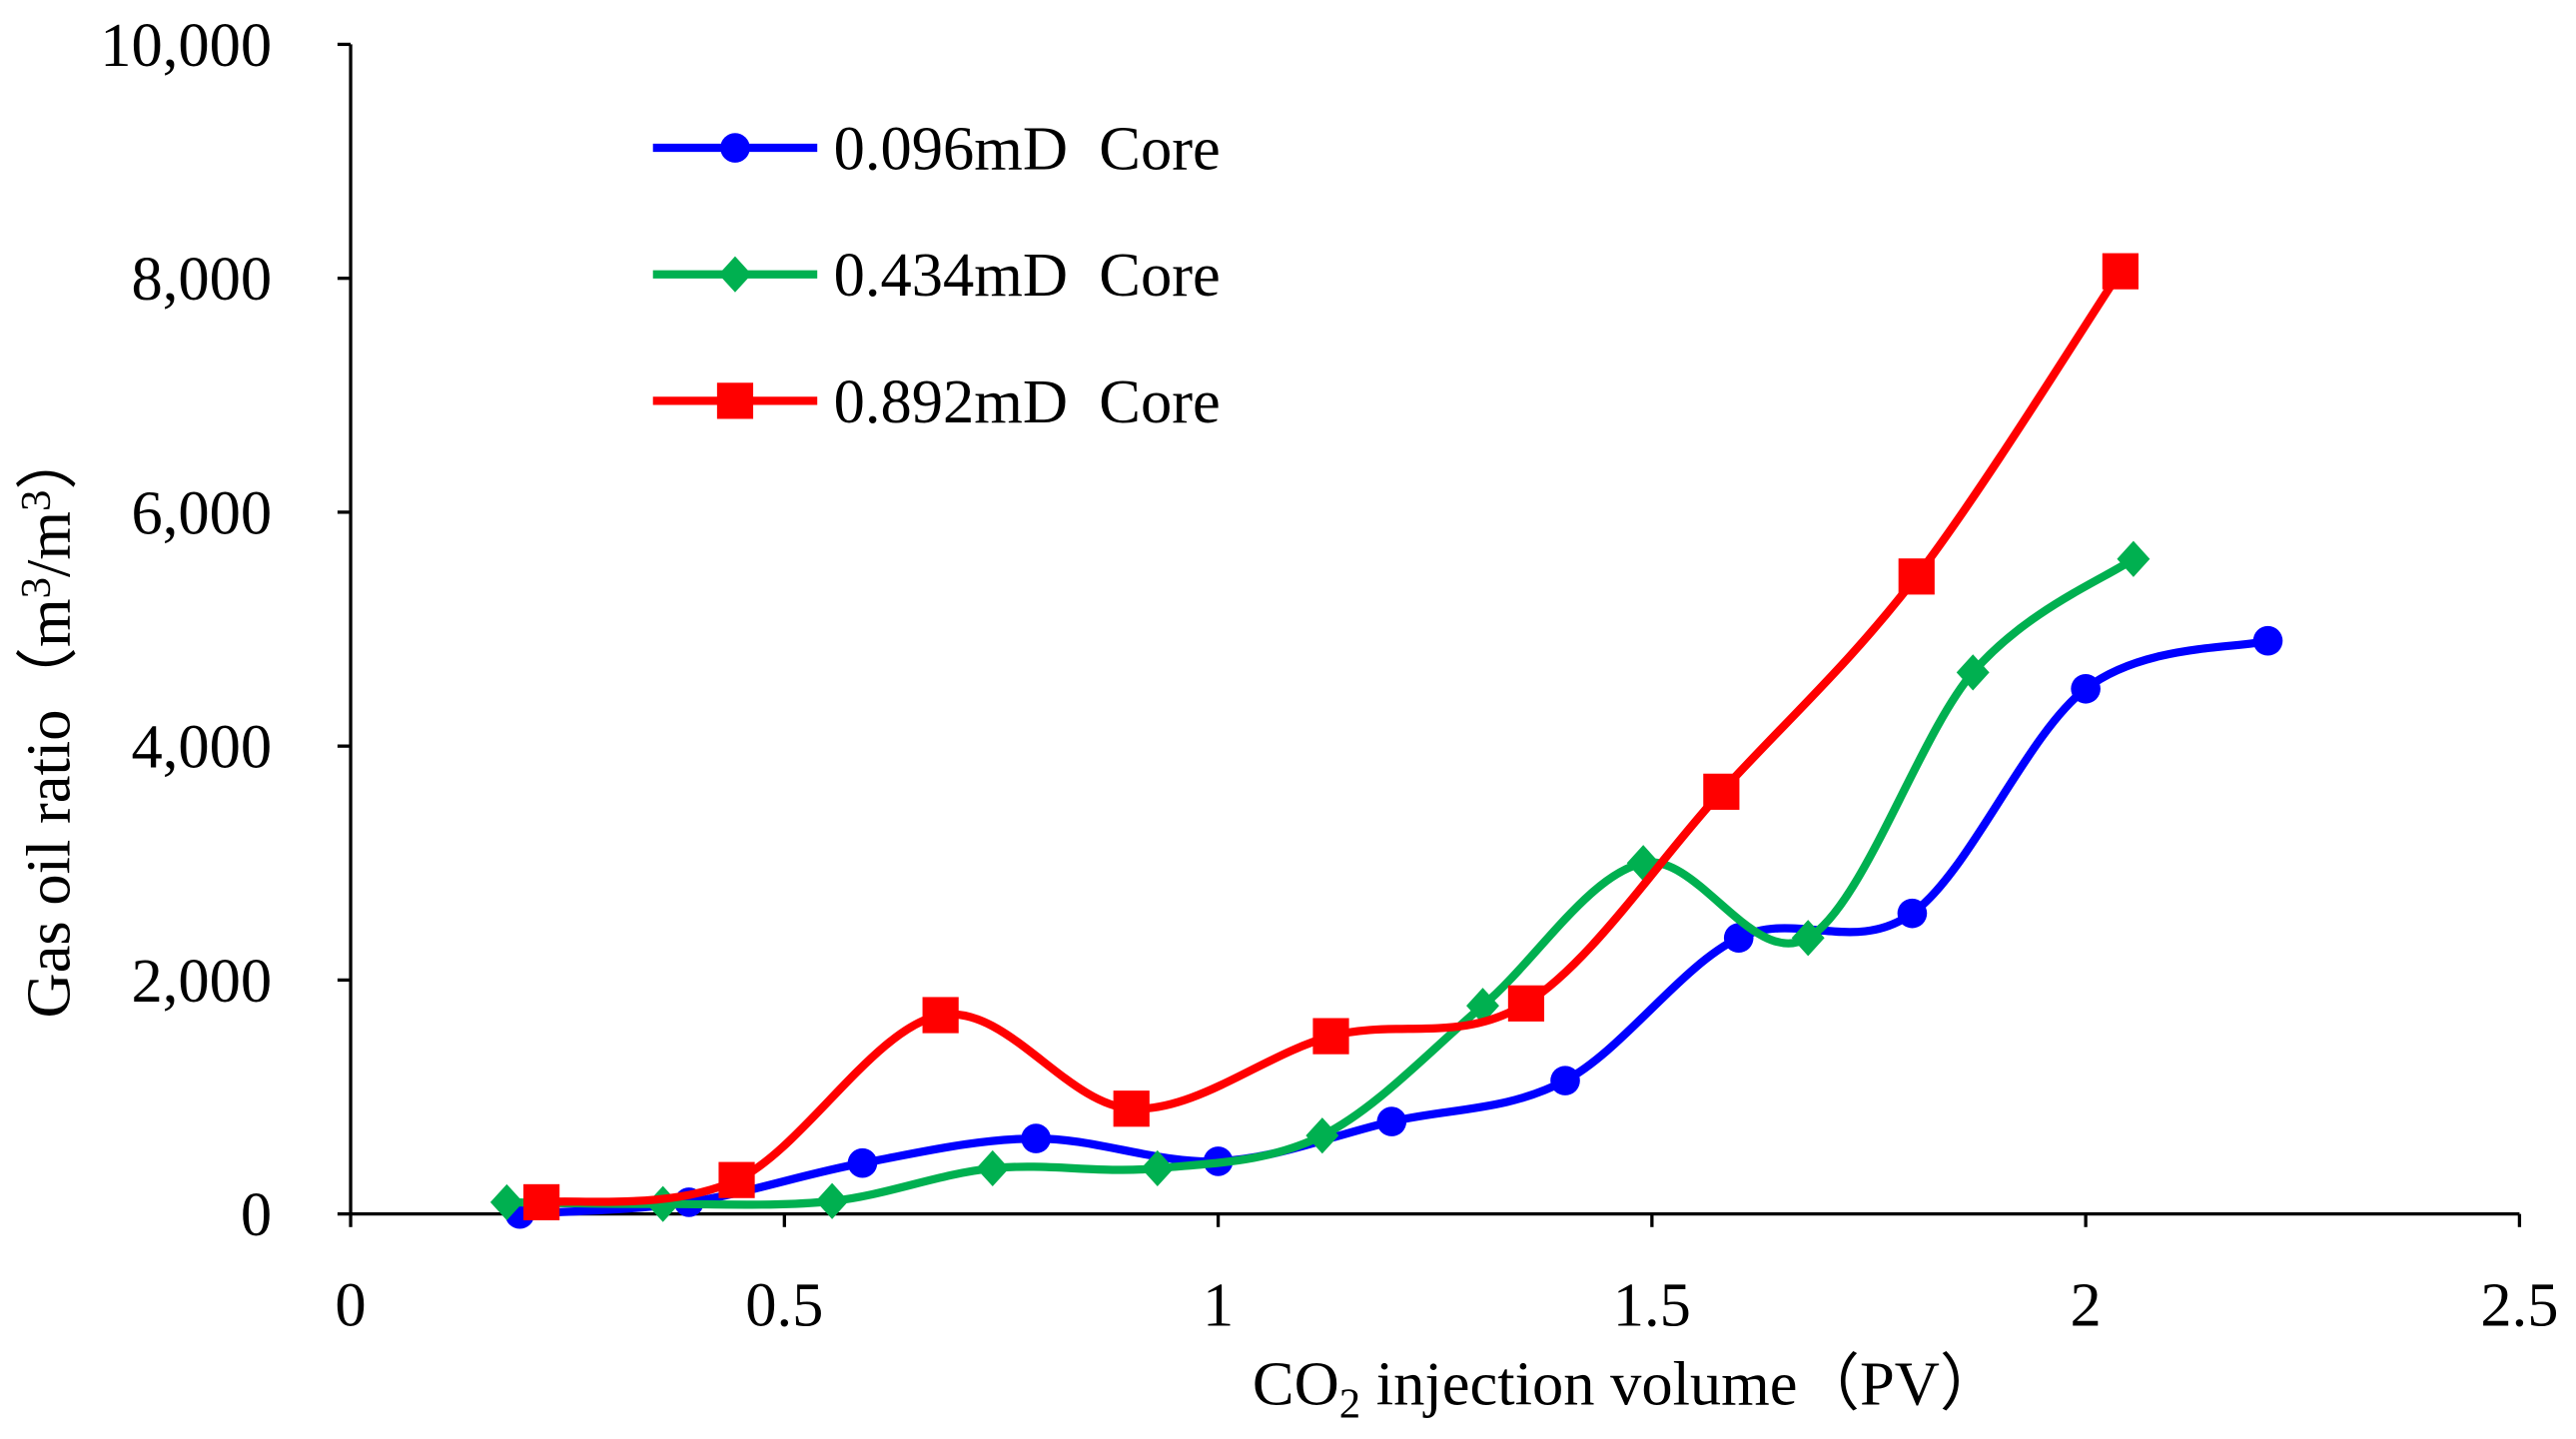 The width and height of the screenshot is (2576, 1439). I want to click on legend: 0.096mD Core 0.434mD Core 0.892mD Core, so click(937, 274).